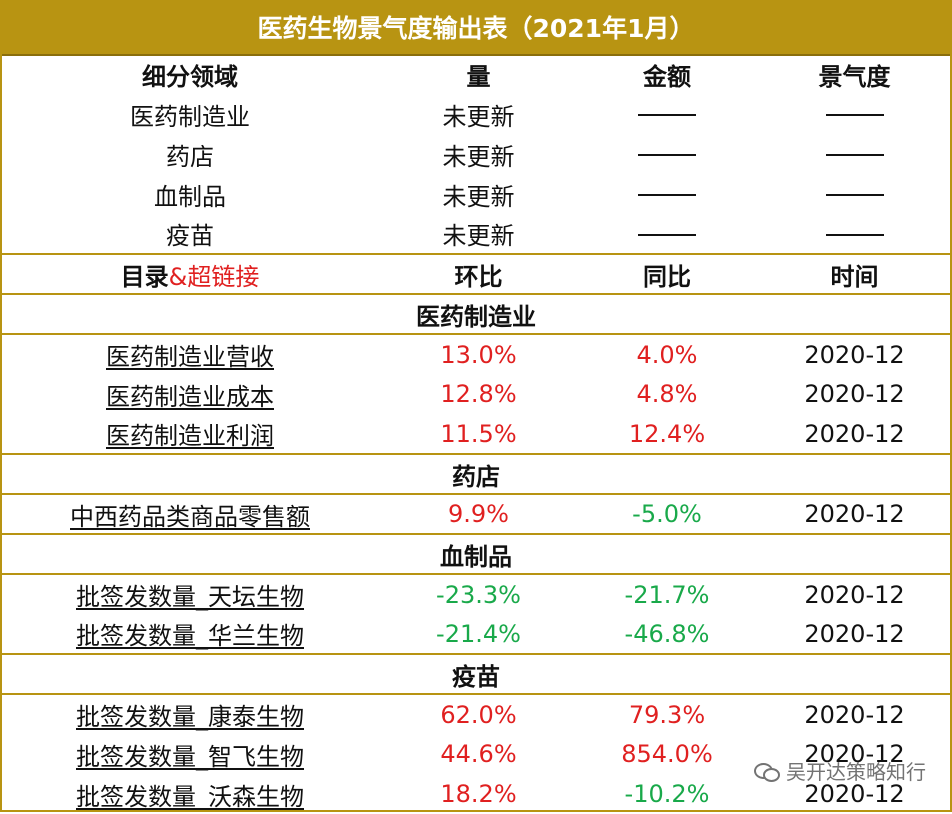  What do you see at coordinates (478, 394) in the screenshot?
I see `mom-value: 12.8%` at bounding box center [478, 394].